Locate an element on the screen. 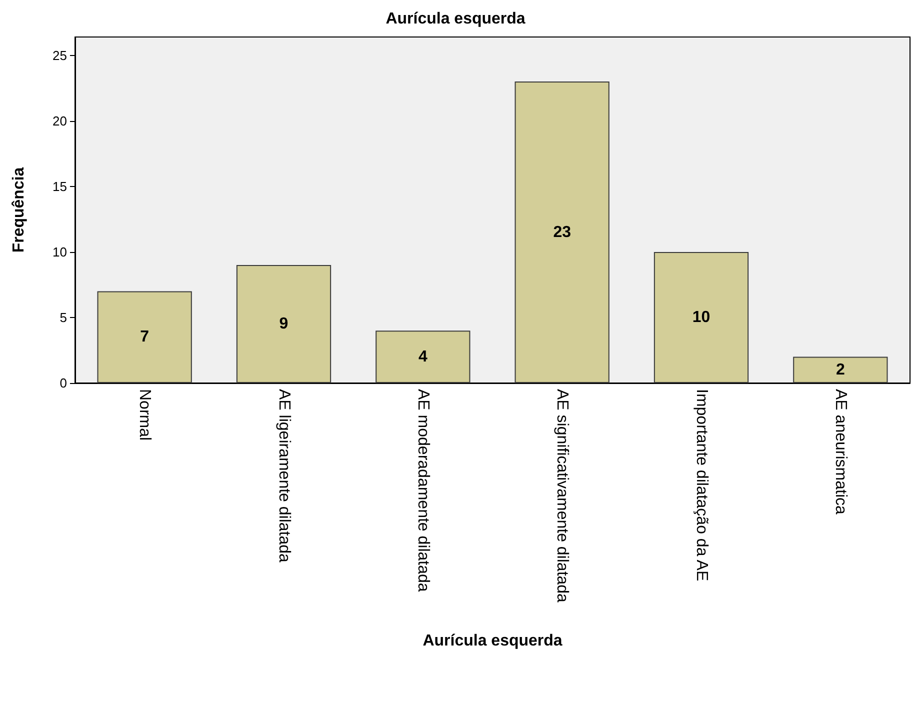 This screenshot has height=726, width=911. data-label: 7 is located at coordinates (145, 337).